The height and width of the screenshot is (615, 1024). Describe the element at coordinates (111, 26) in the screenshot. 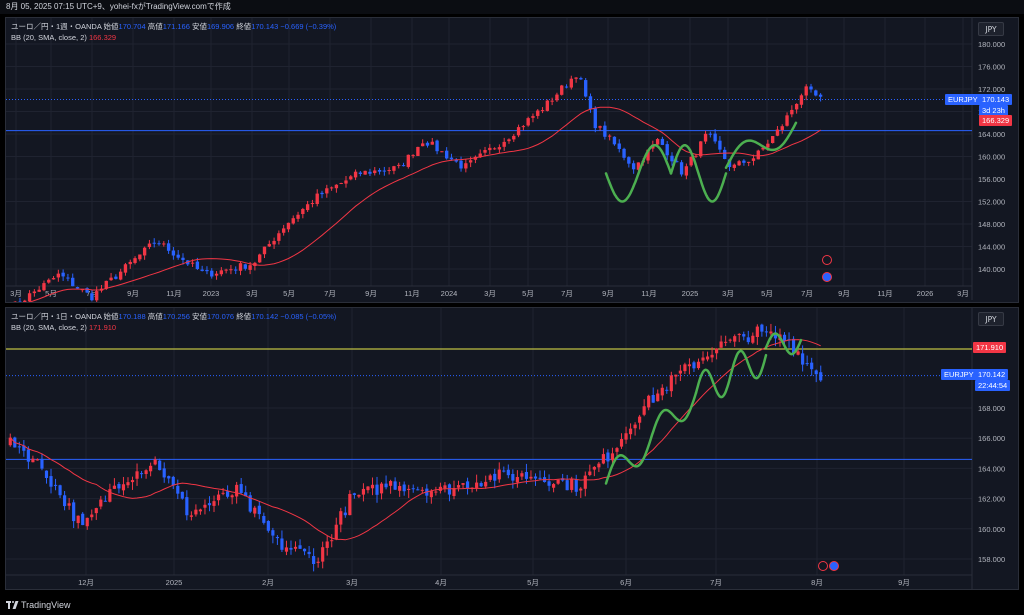

I see `weekly-open-label: 始値` at that location.